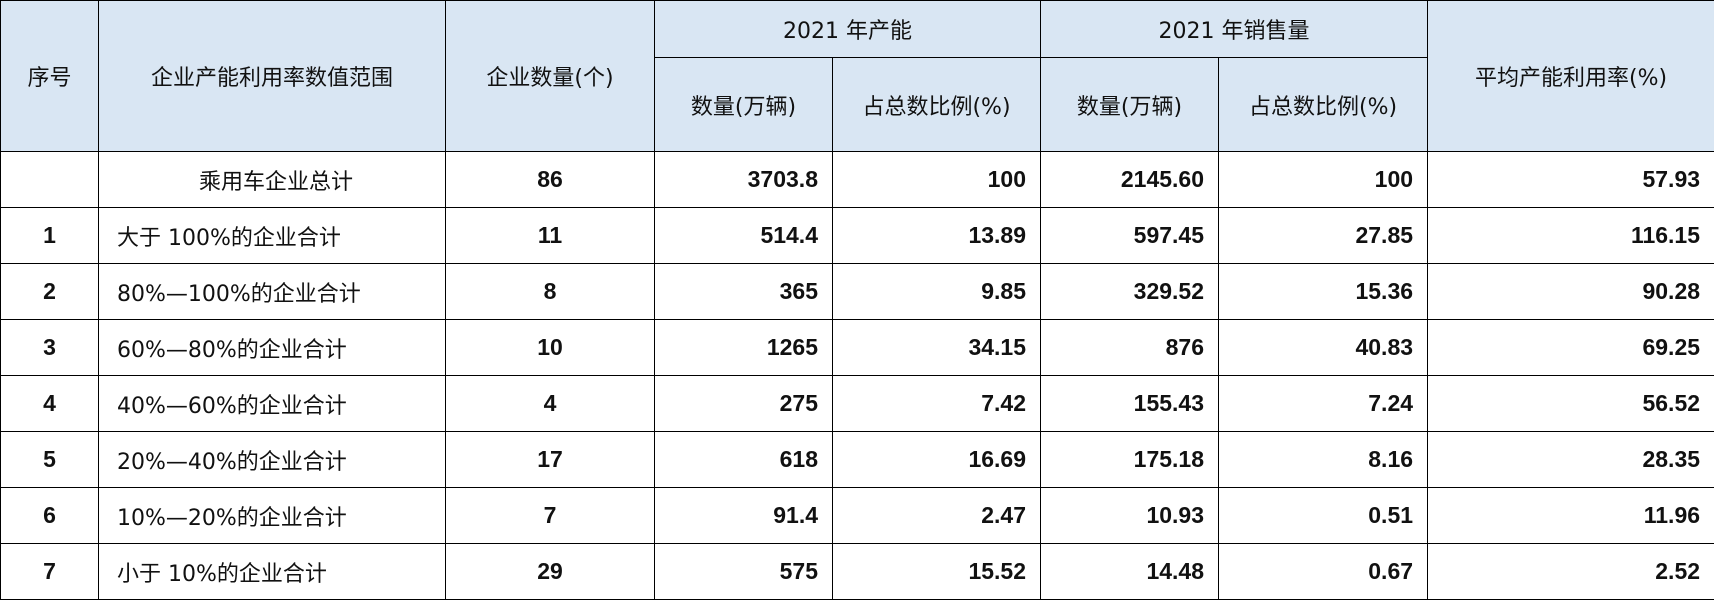 The height and width of the screenshot is (600, 1714). I want to click on table-row: 2 80%—100%的企业合计 8 365 9.85 329.52 15.36 90.28, so click(857, 291).